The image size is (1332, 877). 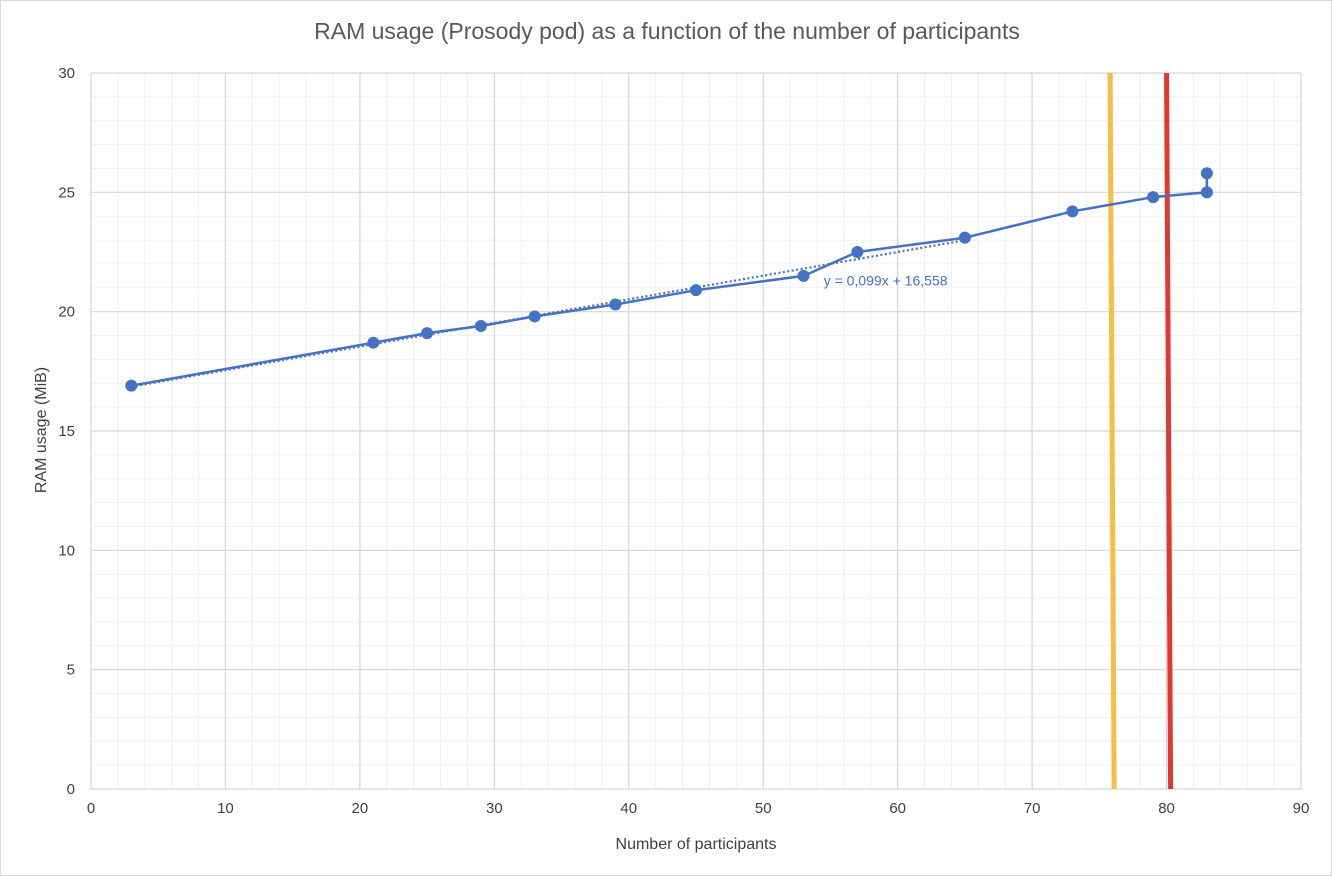 What do you see at coordinates (66, 73) in the screenshot?
I see `y-tick-label: 30` at bounding box center [66, 73].